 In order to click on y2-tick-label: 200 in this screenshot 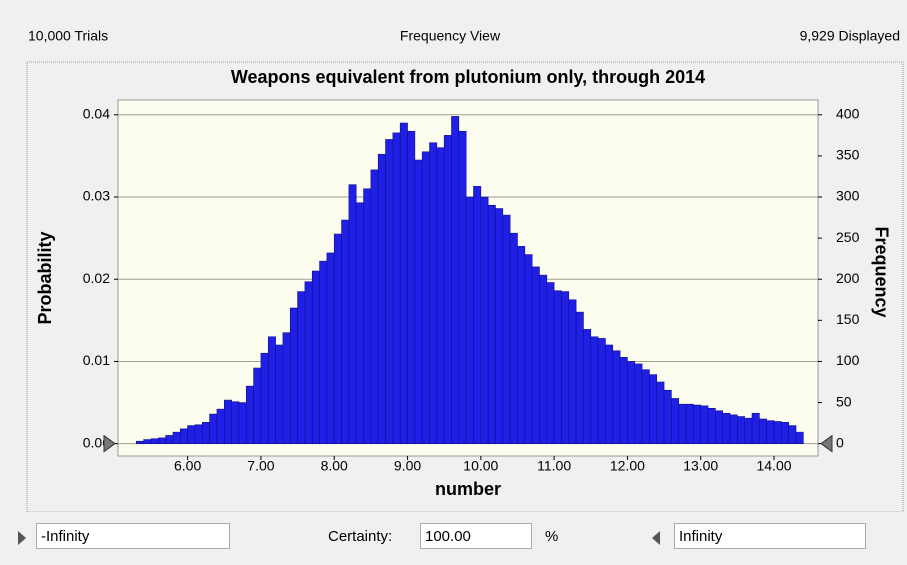, I will do `click(848, 278)`.